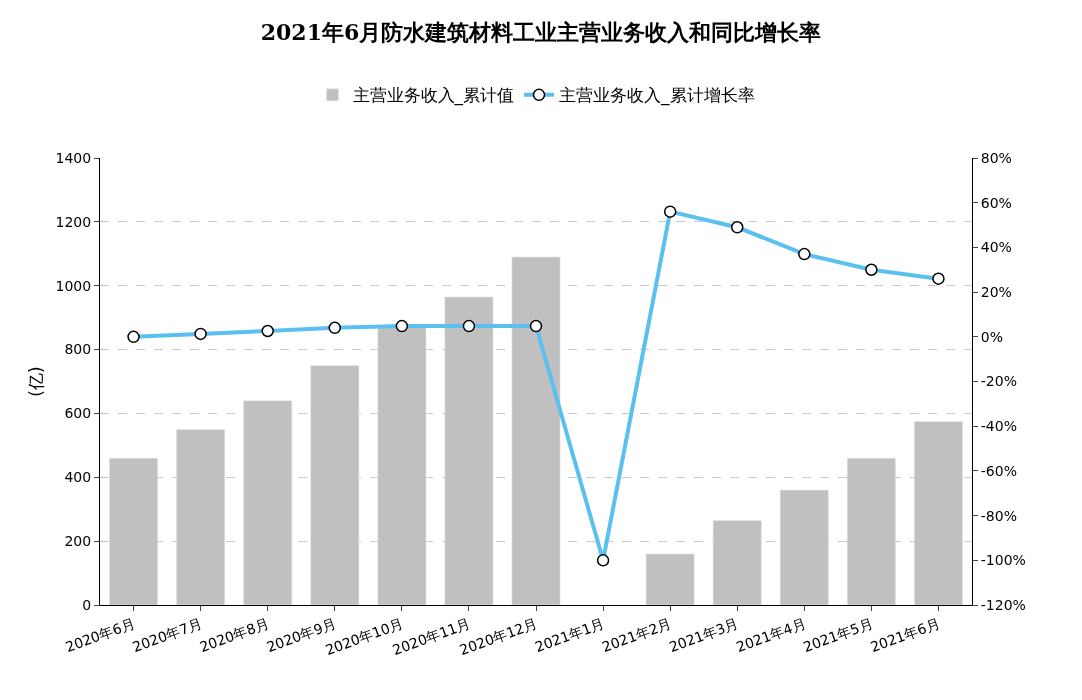  What do you see at coordinates (78, 477) in the screenshot?
I see `y-tick-label: 400` at bounding box center [78, 477].